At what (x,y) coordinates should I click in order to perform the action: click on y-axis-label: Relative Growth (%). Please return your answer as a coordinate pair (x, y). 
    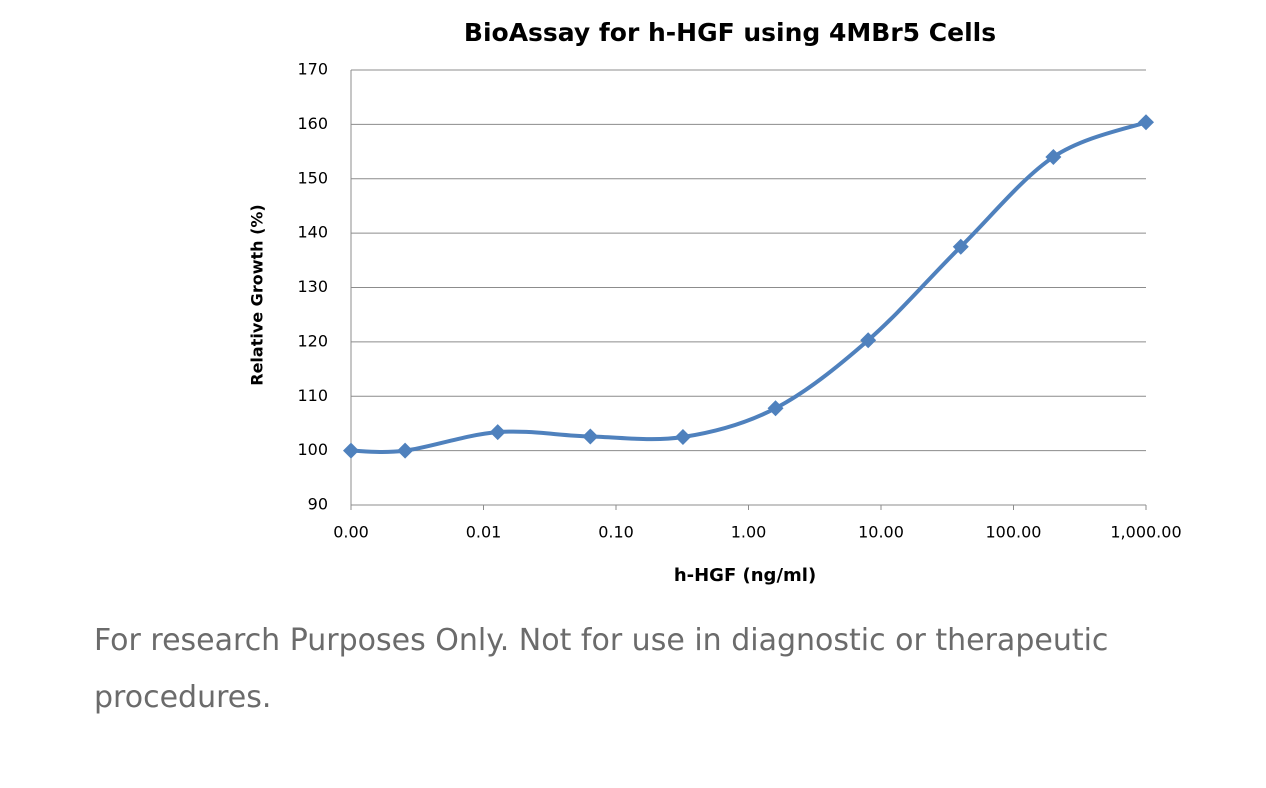
    Looking at the image, I should click on (257, 295).